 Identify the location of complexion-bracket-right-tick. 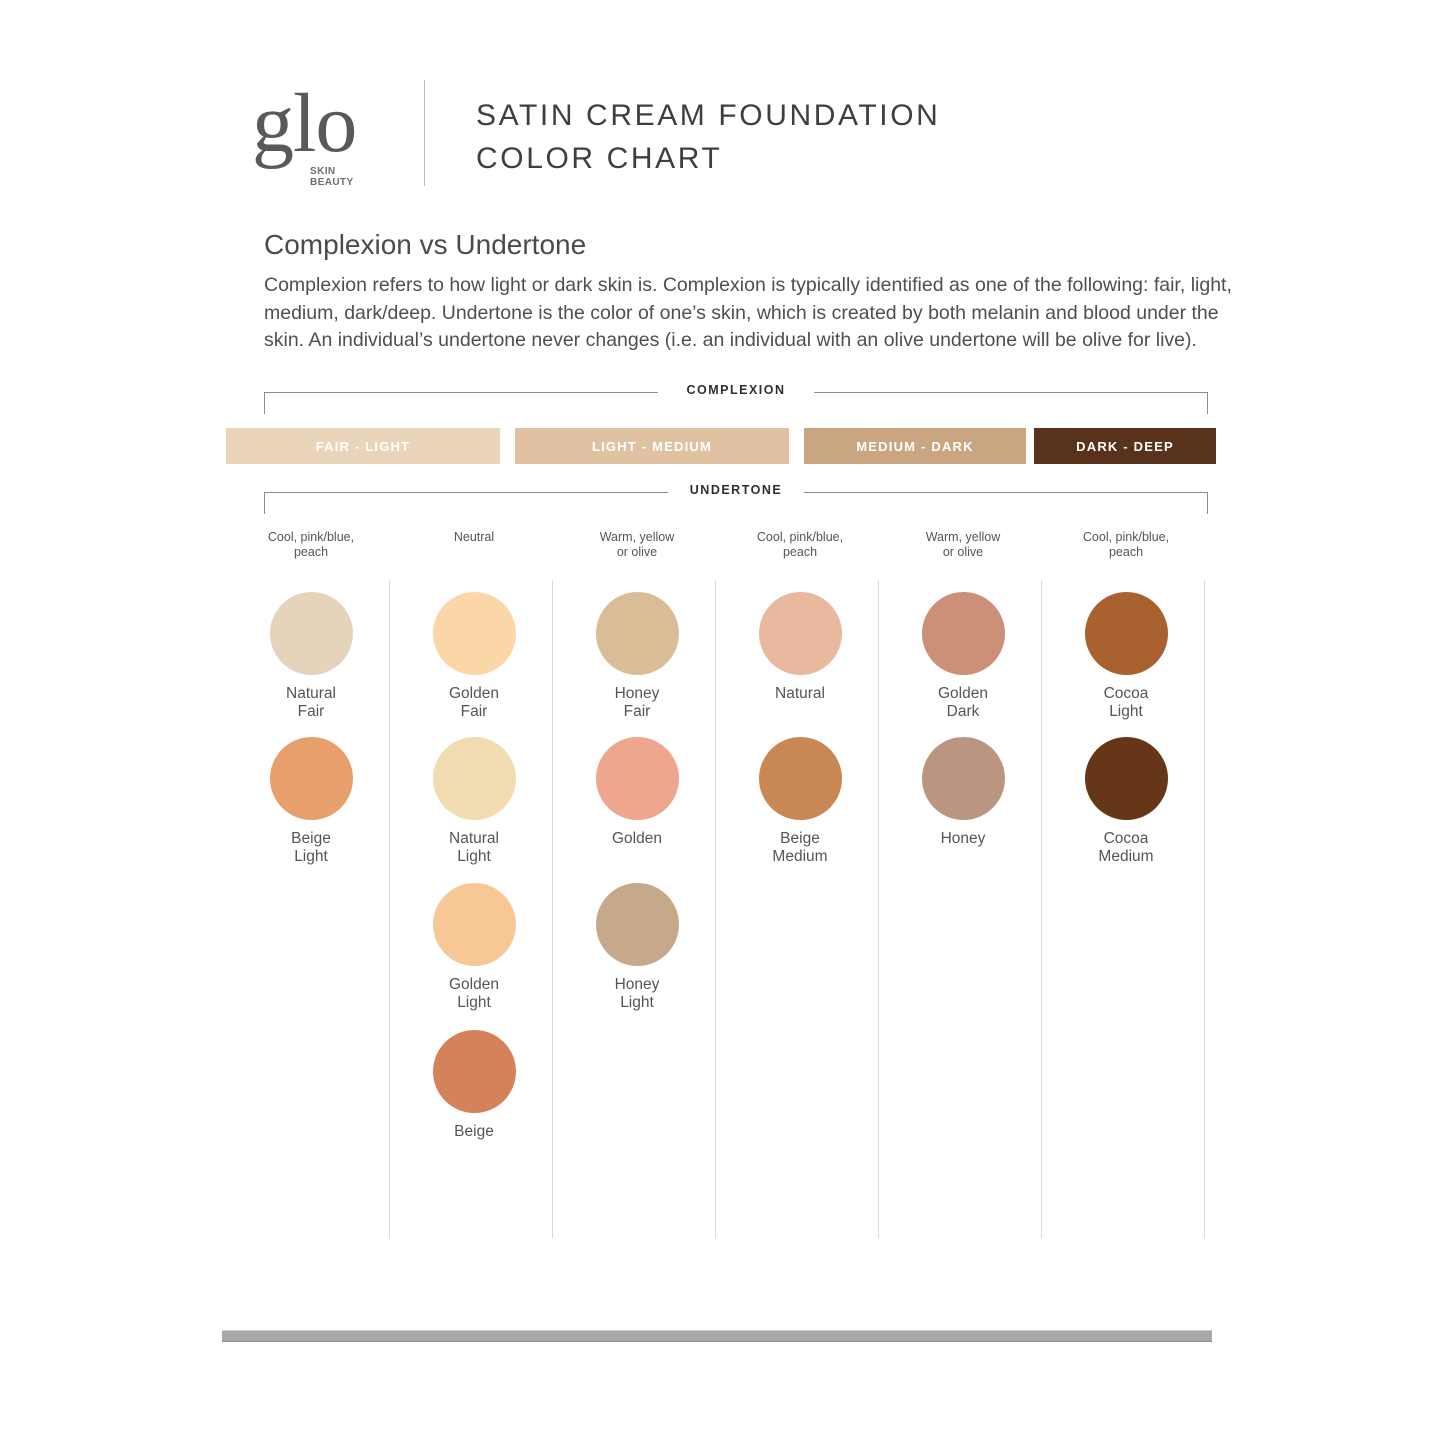
(1207, 403).